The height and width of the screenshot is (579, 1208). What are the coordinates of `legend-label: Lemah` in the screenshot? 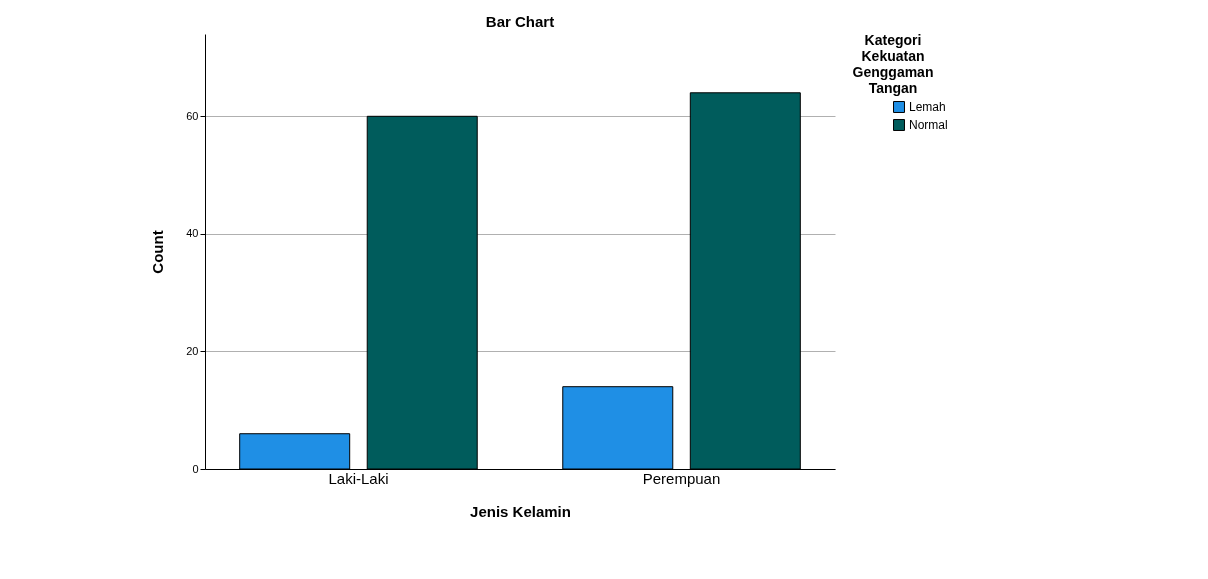 It's located at (927, 107).